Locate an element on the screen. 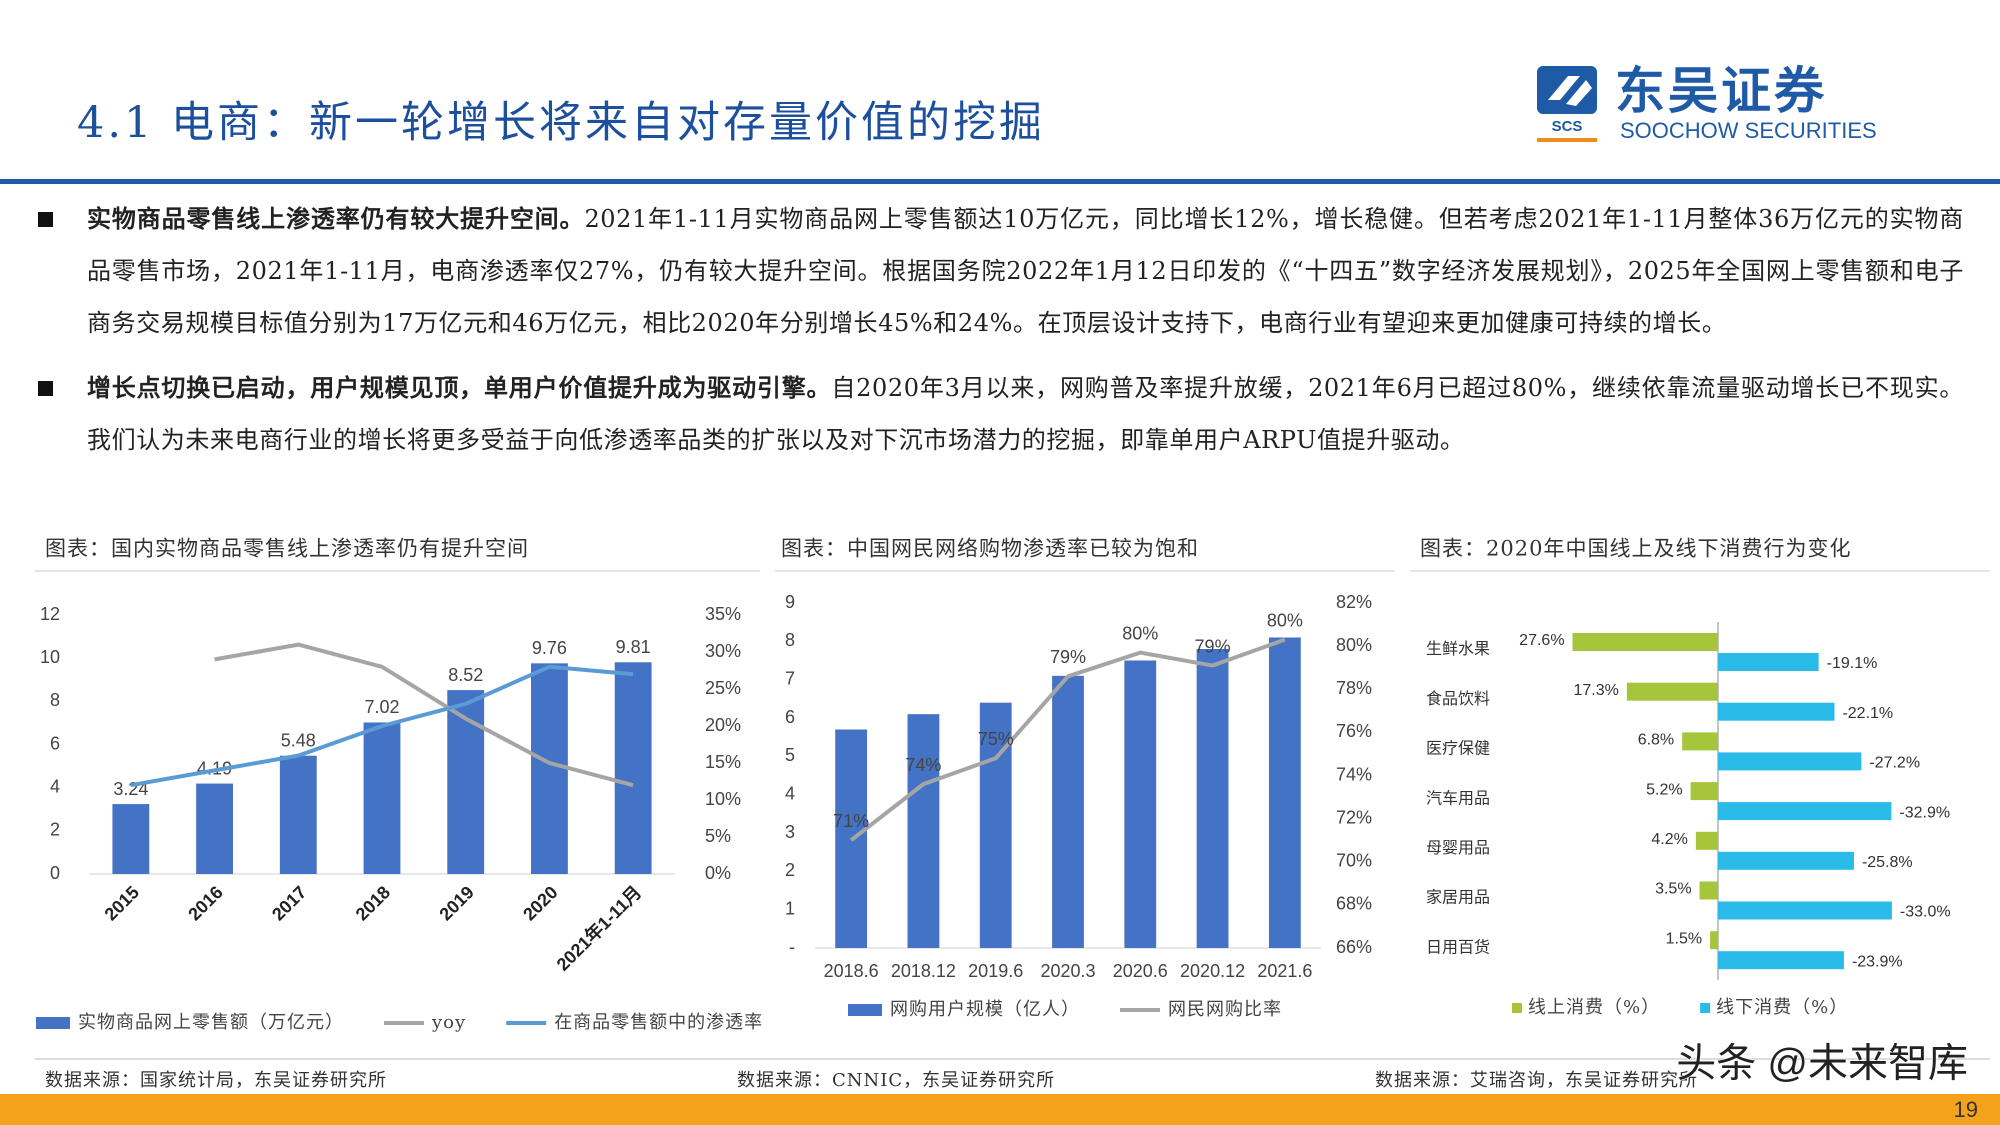  chart-source: 数据来源：艾瑞咨询，东吴证券研究所 is located at coordinates (1536, 1080).